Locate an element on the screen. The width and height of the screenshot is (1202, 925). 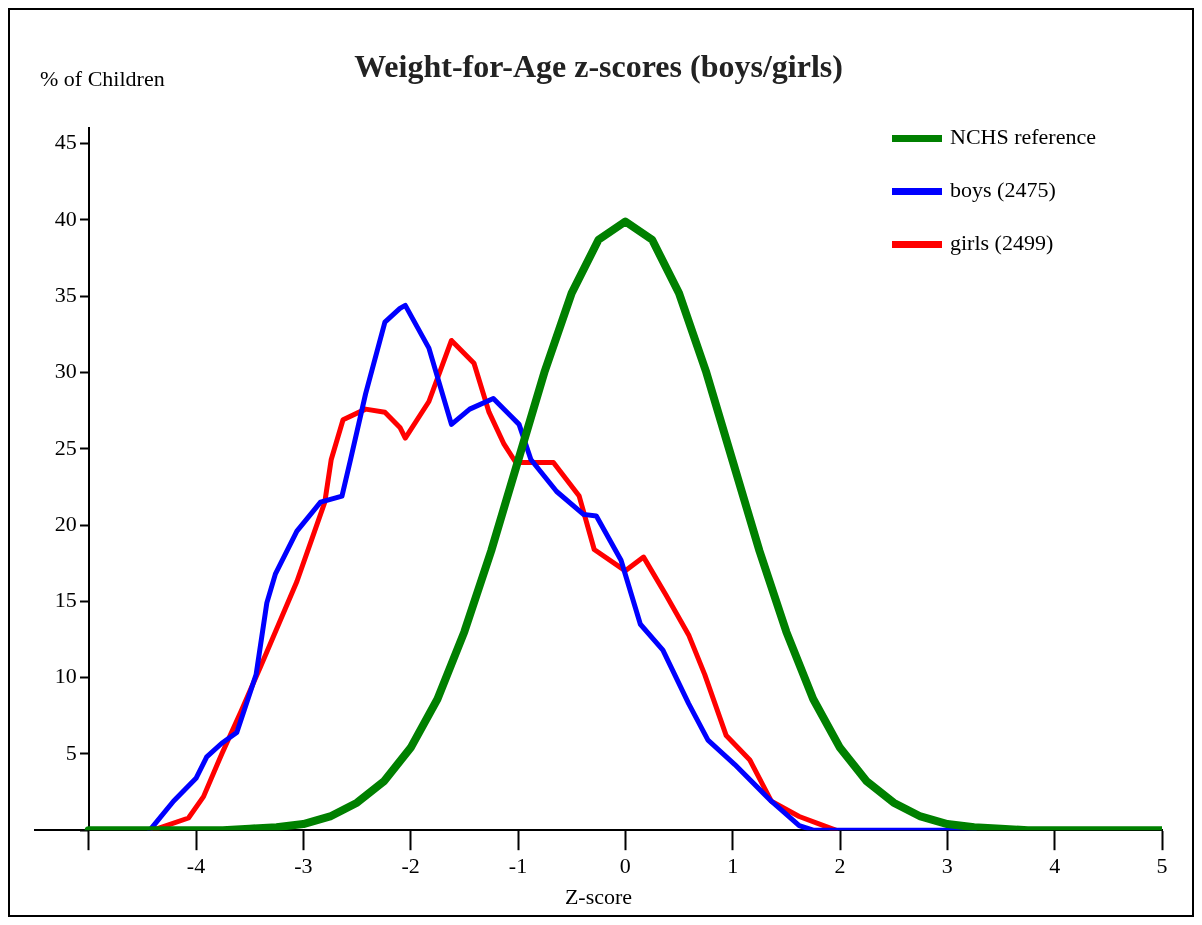
y-tick-label: 10 is located at coordinates (65, 676).